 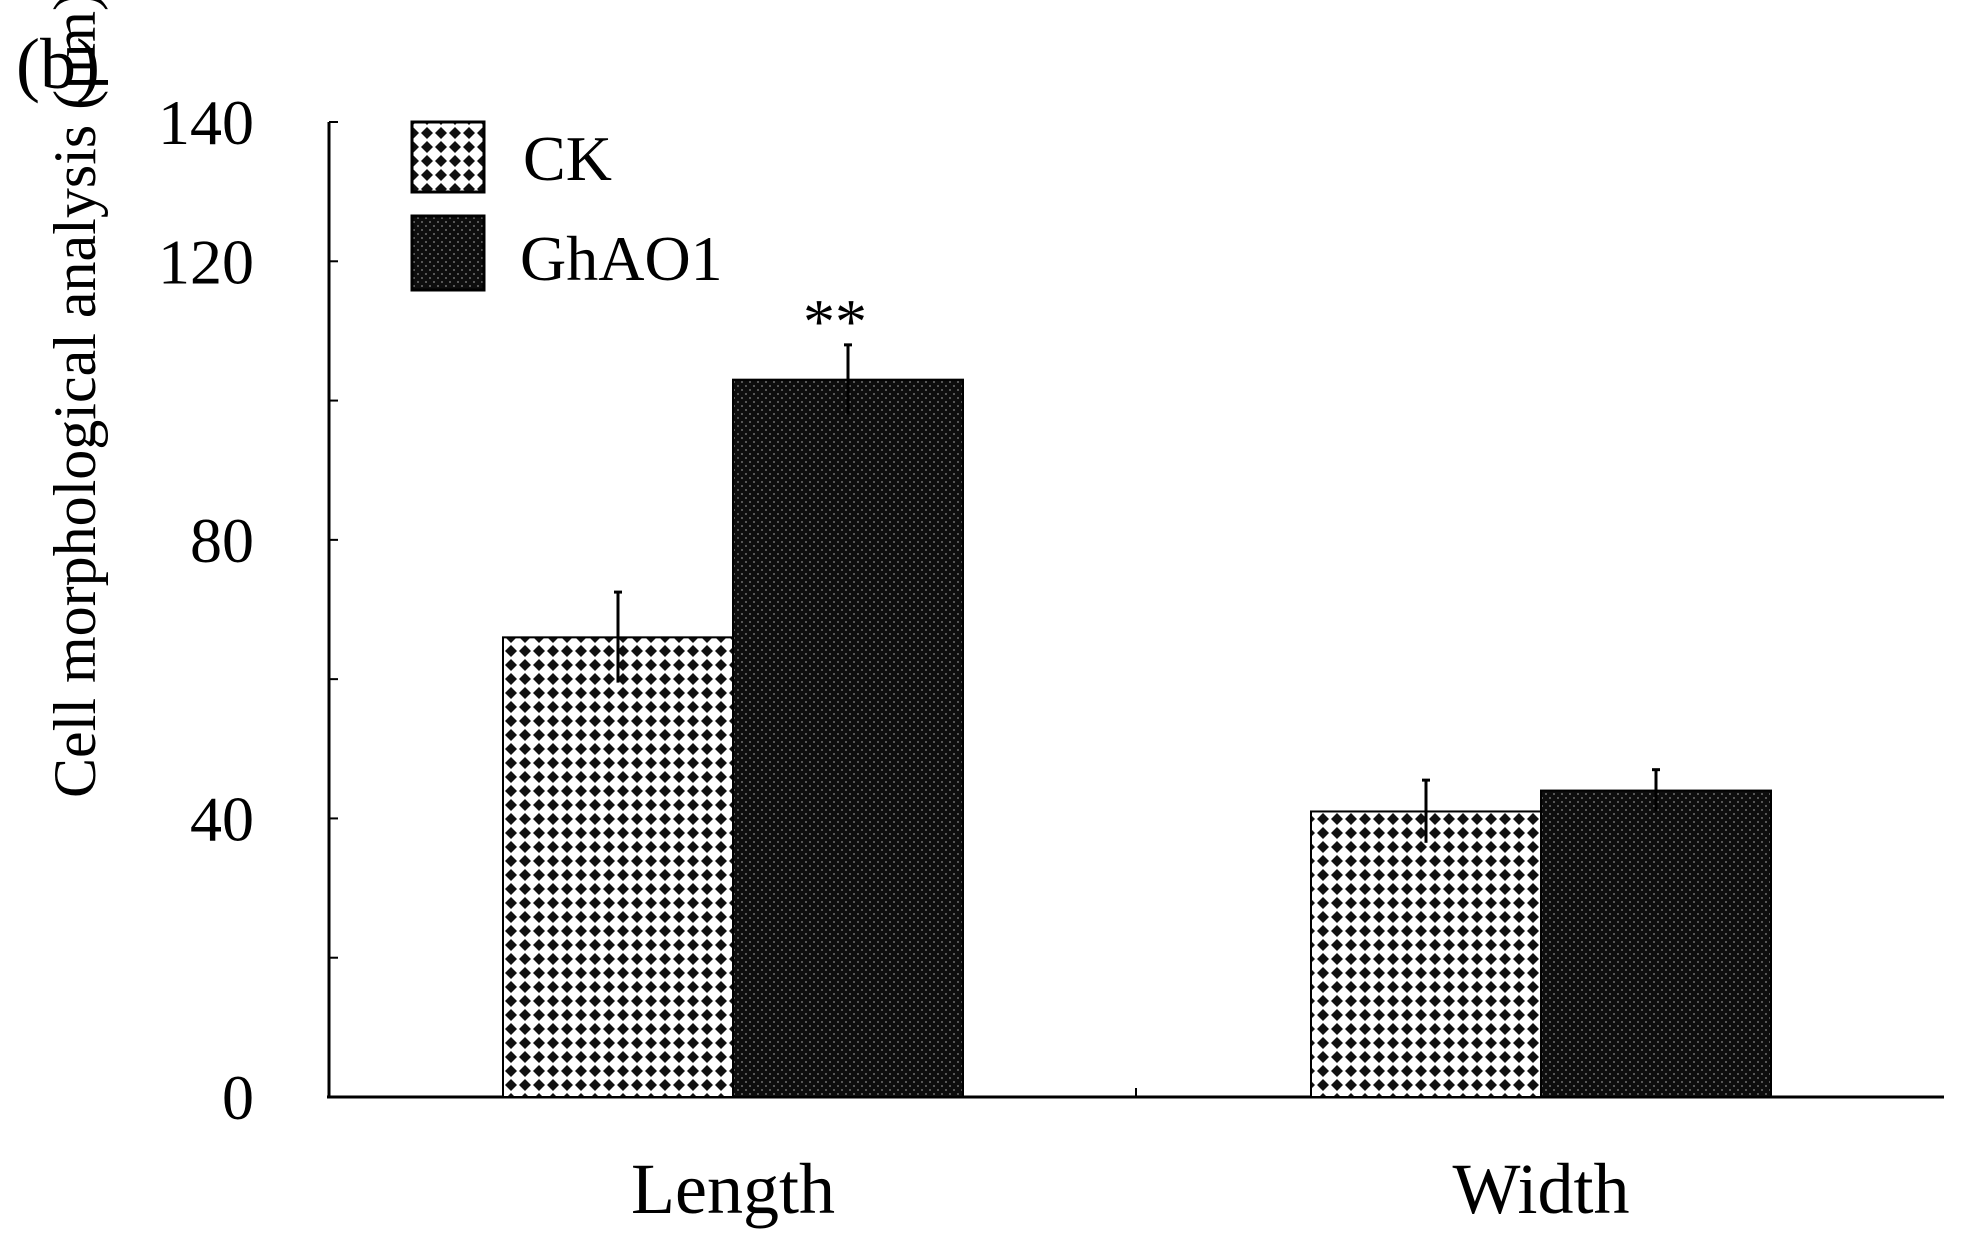 I want to click on panel-label: (b), so click(x=58, y=64).